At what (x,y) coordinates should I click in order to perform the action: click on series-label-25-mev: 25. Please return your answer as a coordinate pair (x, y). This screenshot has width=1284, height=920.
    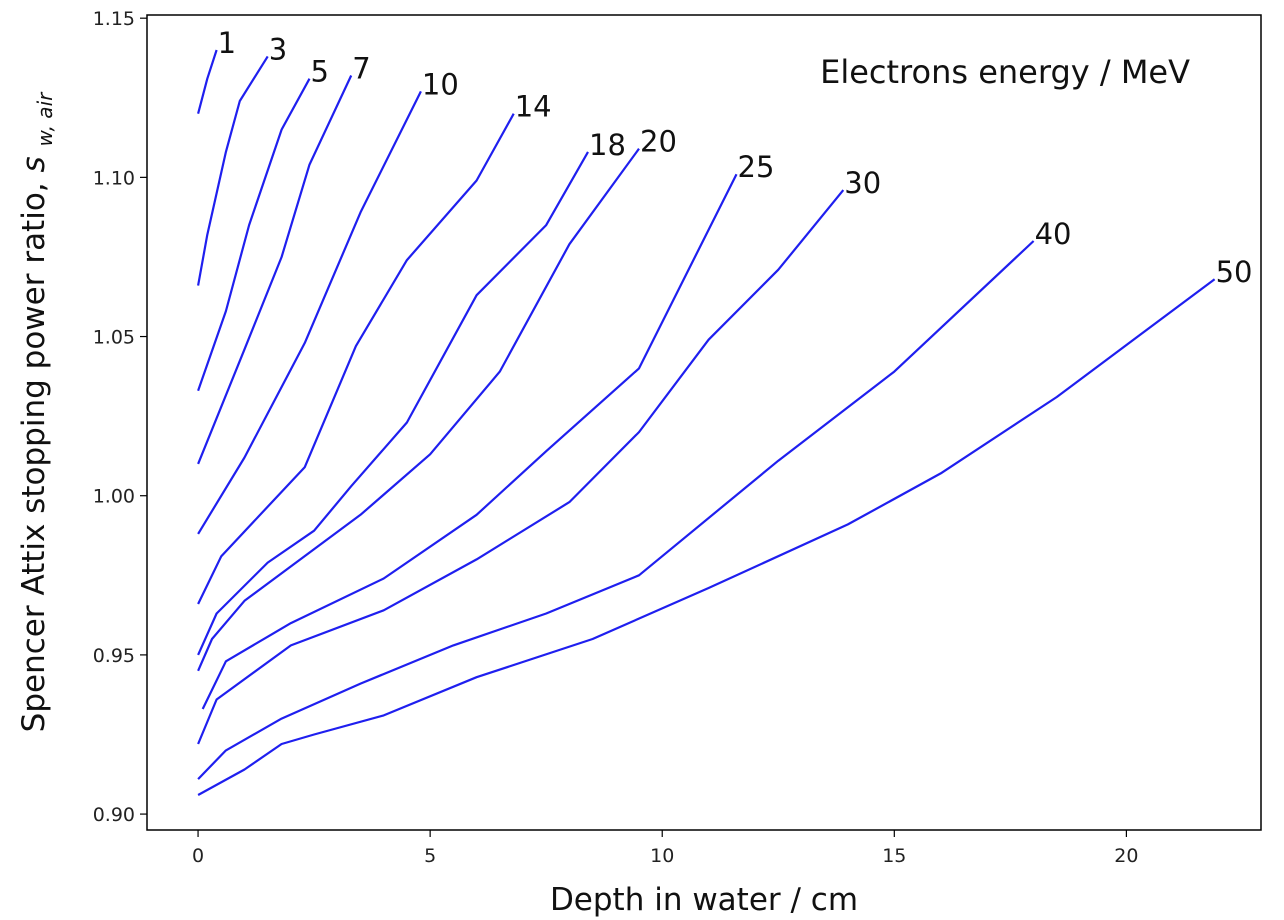
    Looking at the image, I should click on (756, 167).